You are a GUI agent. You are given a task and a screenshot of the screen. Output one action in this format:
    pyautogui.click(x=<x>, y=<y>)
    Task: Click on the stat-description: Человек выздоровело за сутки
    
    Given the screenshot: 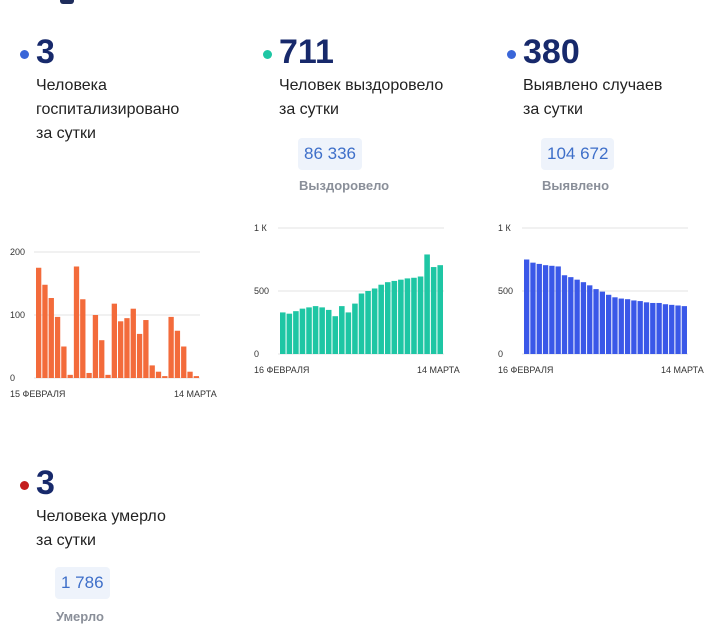 What is the action you would take?
    pyautogui.click(x=361, y=97)
    